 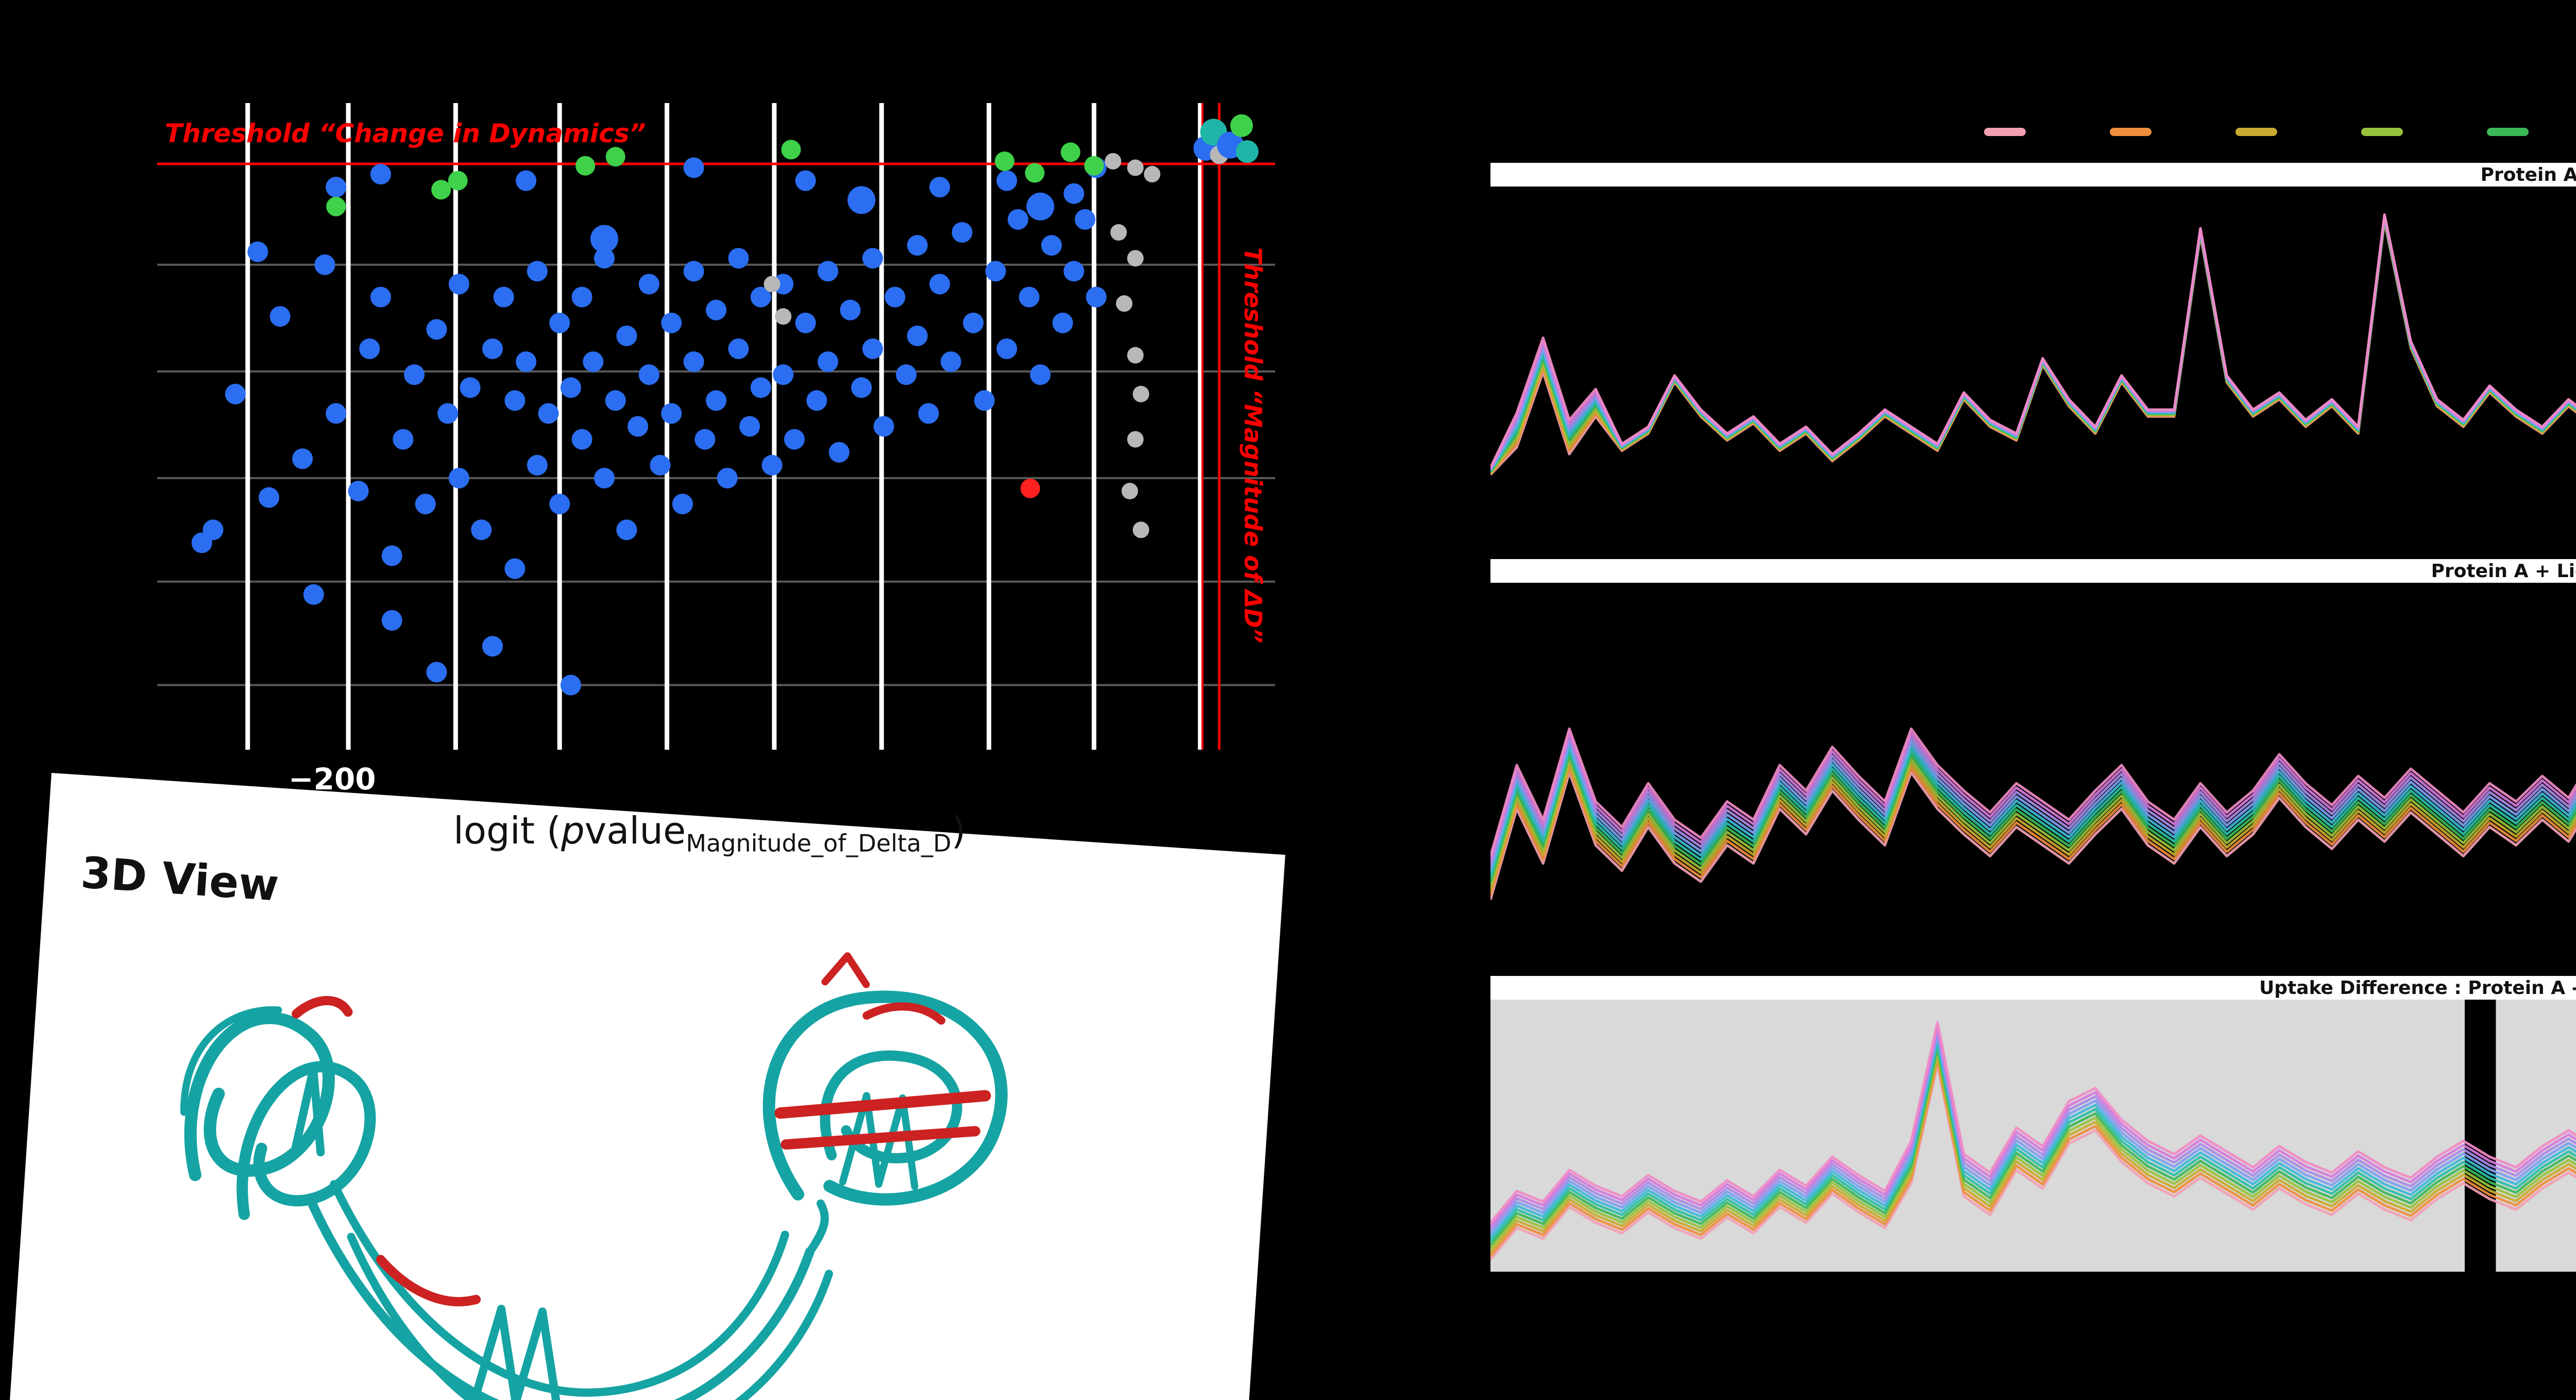 What do you see at coordinates (573, 830) in the screenshot?
I see `axis-label-p: p` at bounding box center [573, 830].